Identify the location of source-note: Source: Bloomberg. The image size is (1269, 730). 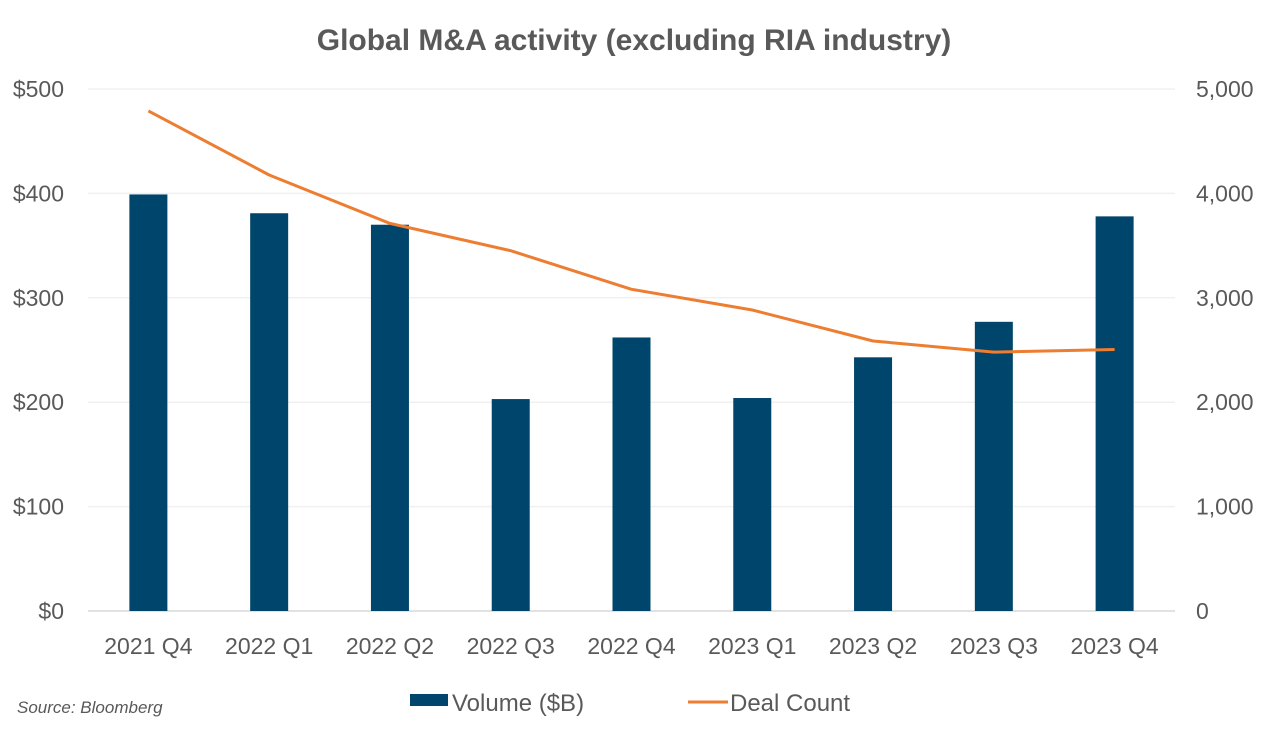
(90, 707).